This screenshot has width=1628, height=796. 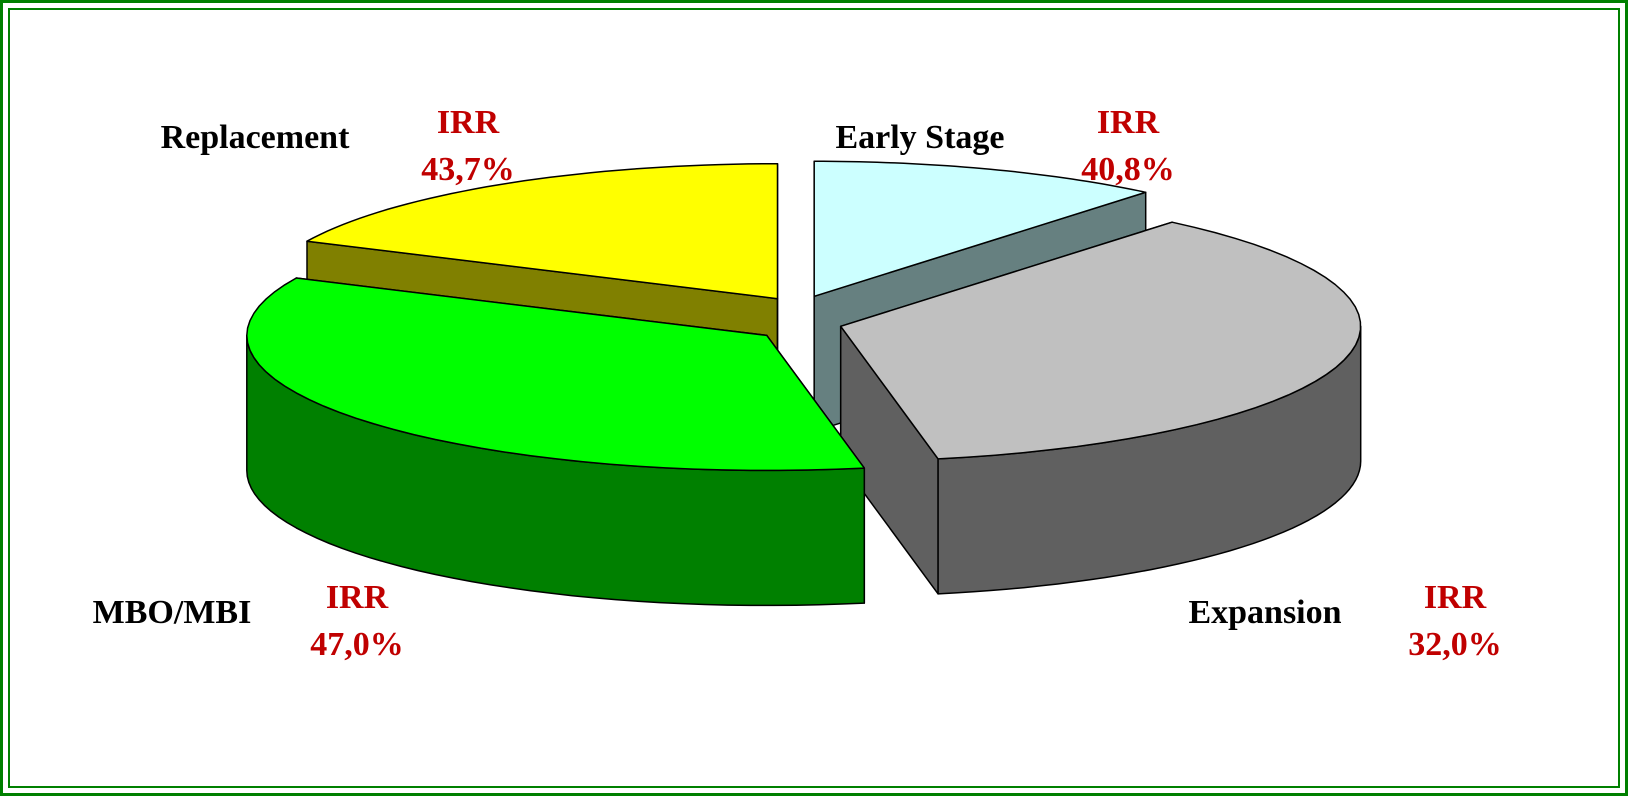 I want to click on category-label: MBO/MBI, so click(x=172, y=612).